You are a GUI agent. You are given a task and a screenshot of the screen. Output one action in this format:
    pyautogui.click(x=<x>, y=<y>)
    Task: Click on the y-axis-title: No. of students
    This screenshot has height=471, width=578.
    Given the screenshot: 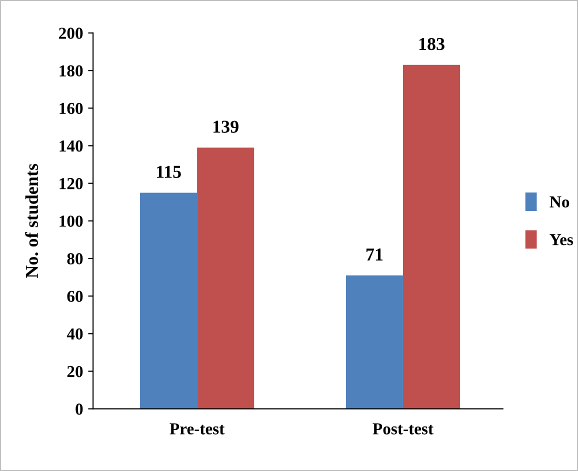 What is the action you would take?
    pyautogui.click(x=31, y=221)
    